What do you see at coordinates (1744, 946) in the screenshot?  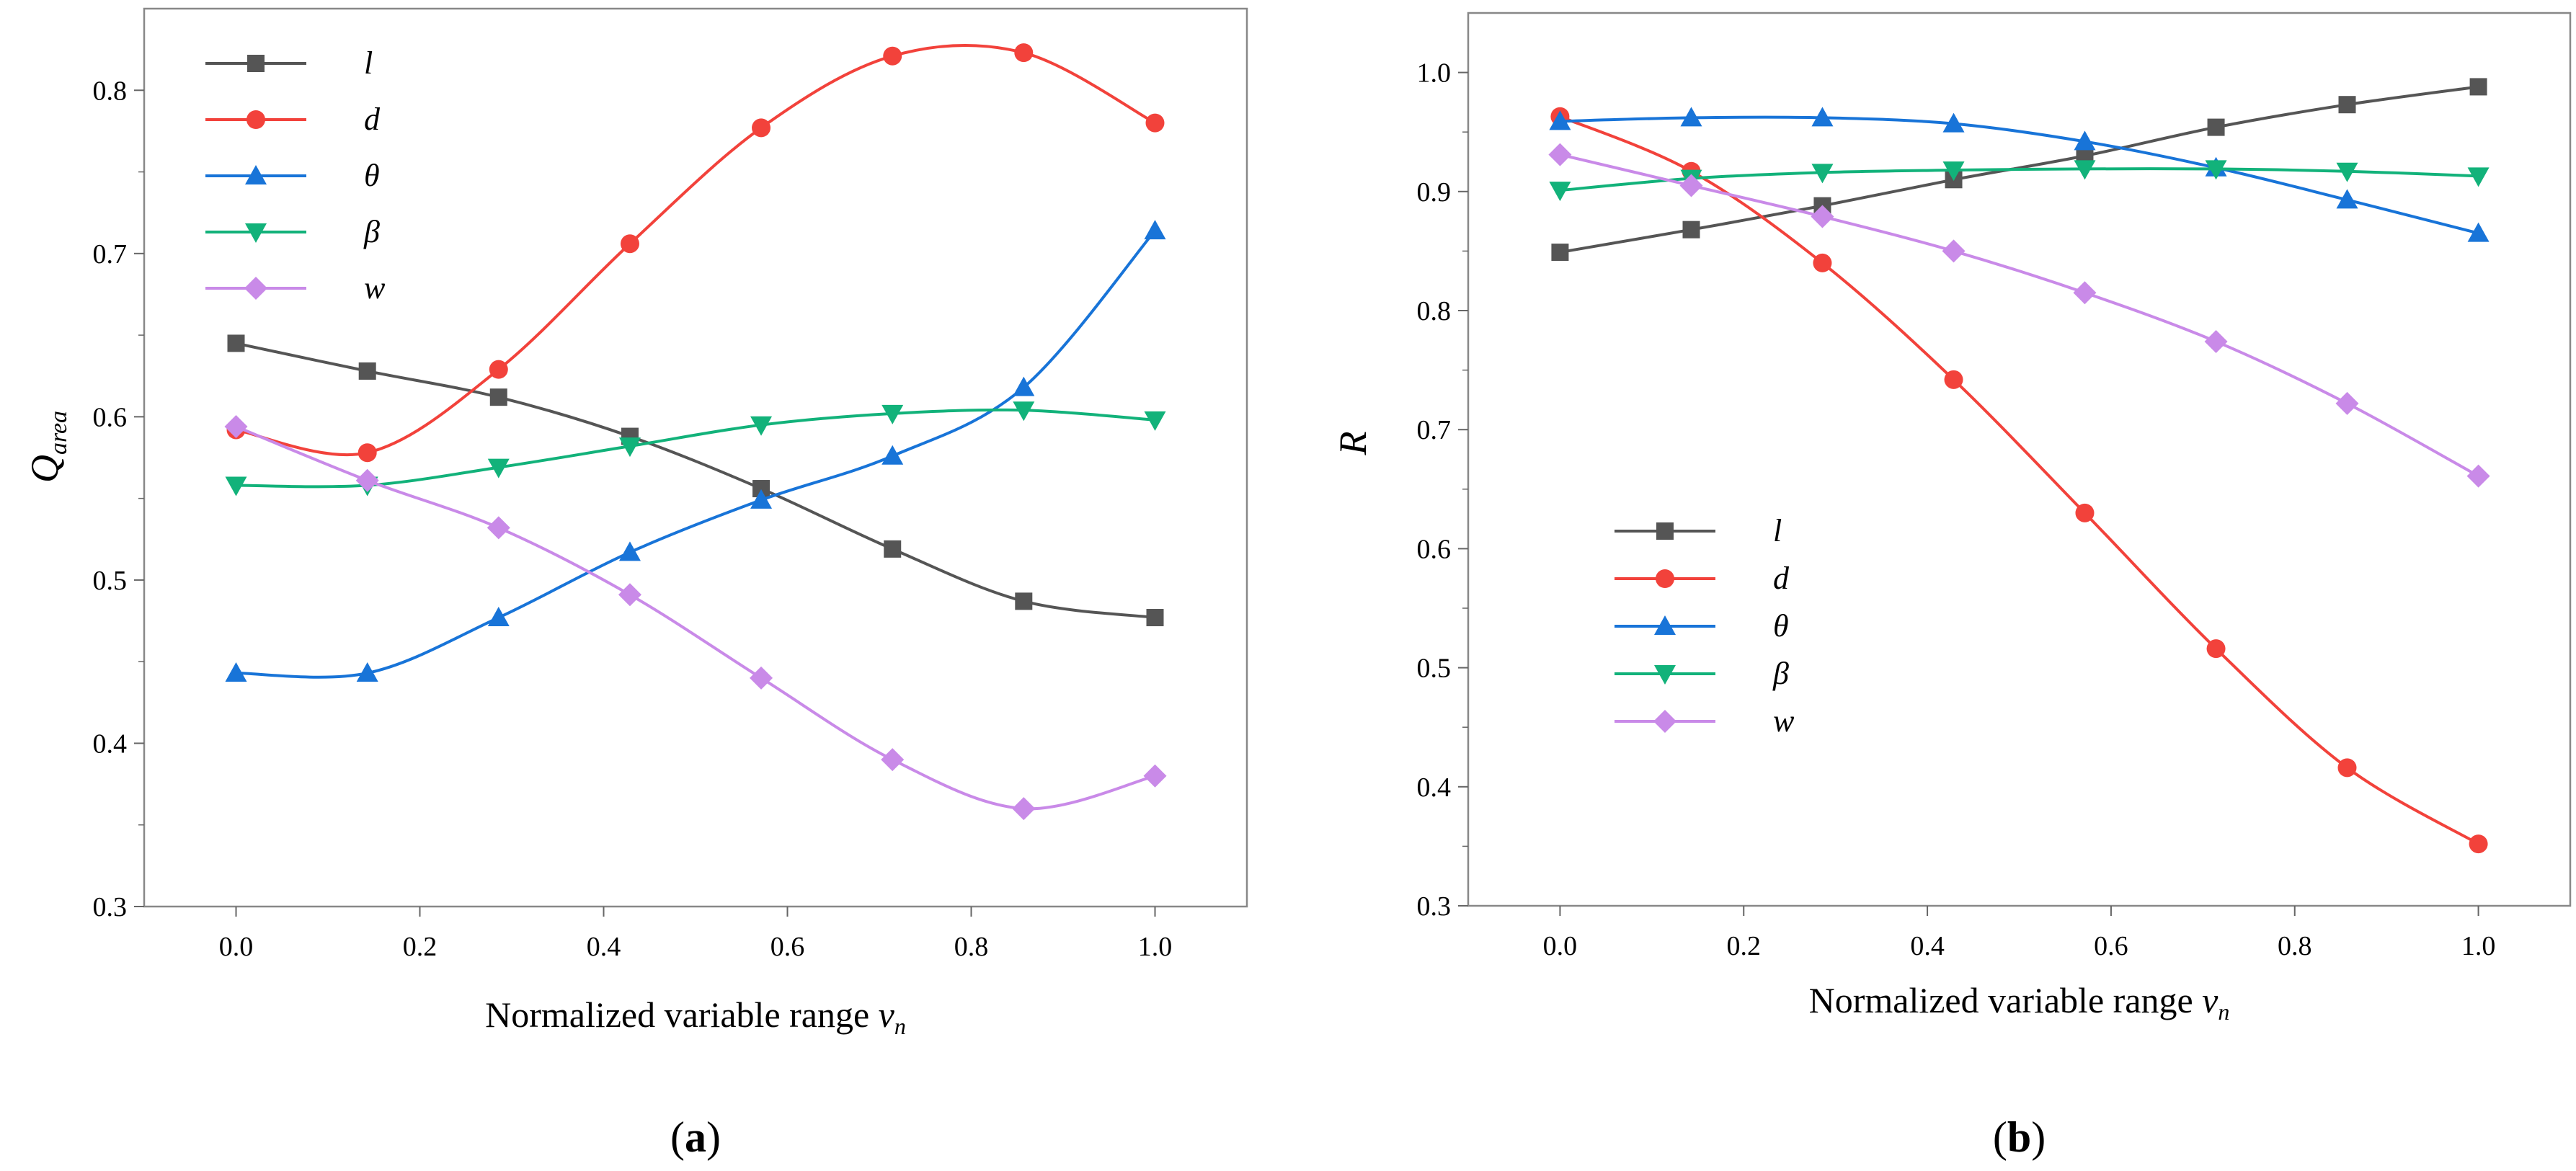 I see `x-tick-label: 0.2` at bounding box center [1744, 946].